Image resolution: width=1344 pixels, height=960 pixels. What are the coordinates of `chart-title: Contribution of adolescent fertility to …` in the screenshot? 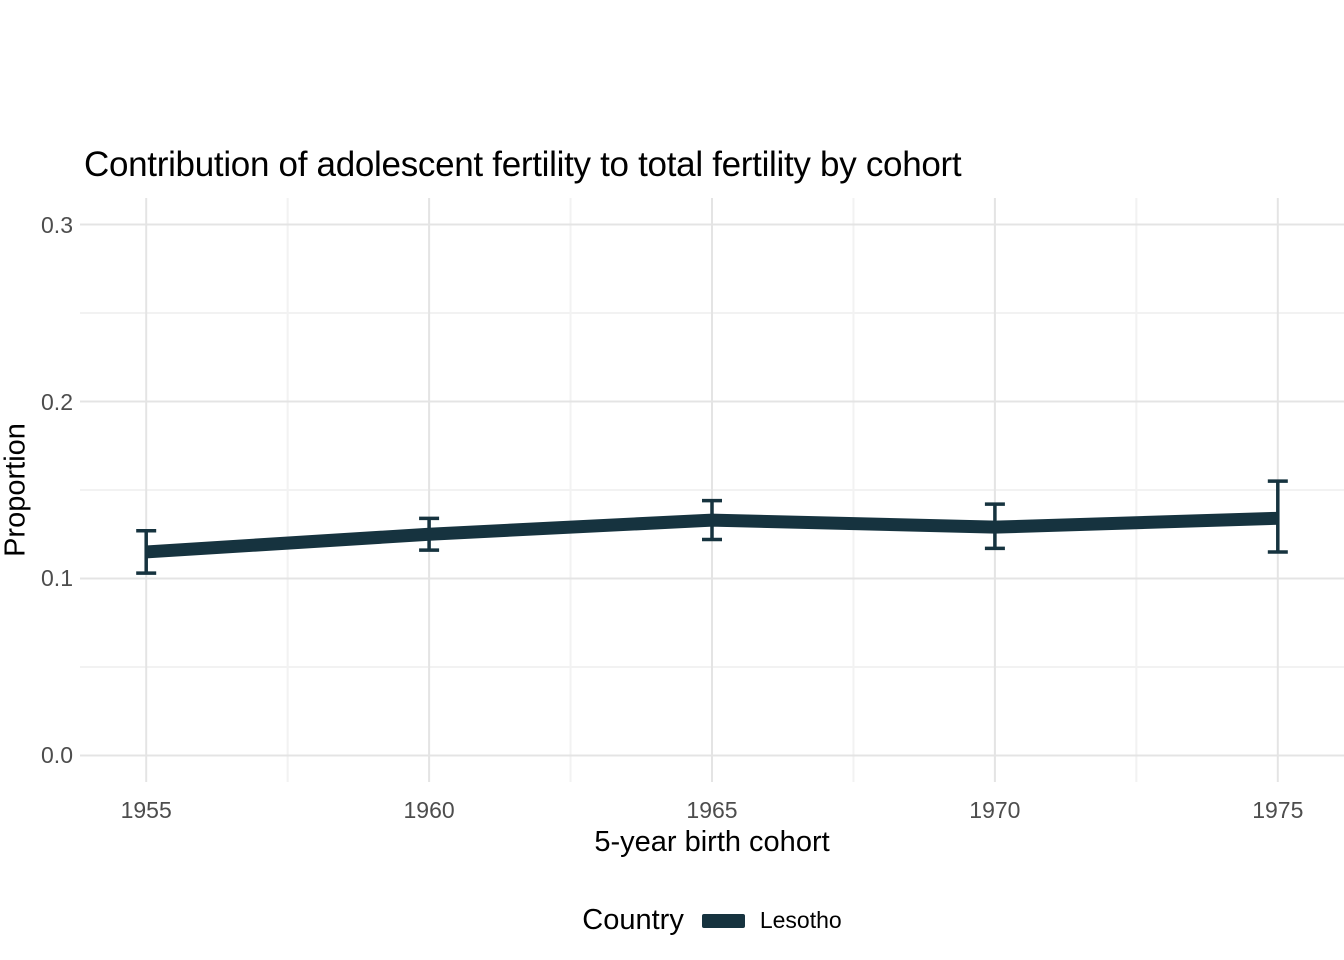 It's located at (523, 164).